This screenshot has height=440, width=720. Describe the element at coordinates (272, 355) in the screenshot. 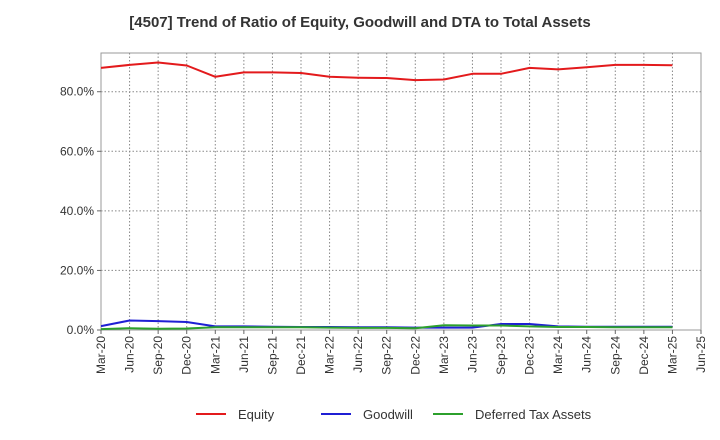

I see `x-tick-label: Sep-21` at that location.